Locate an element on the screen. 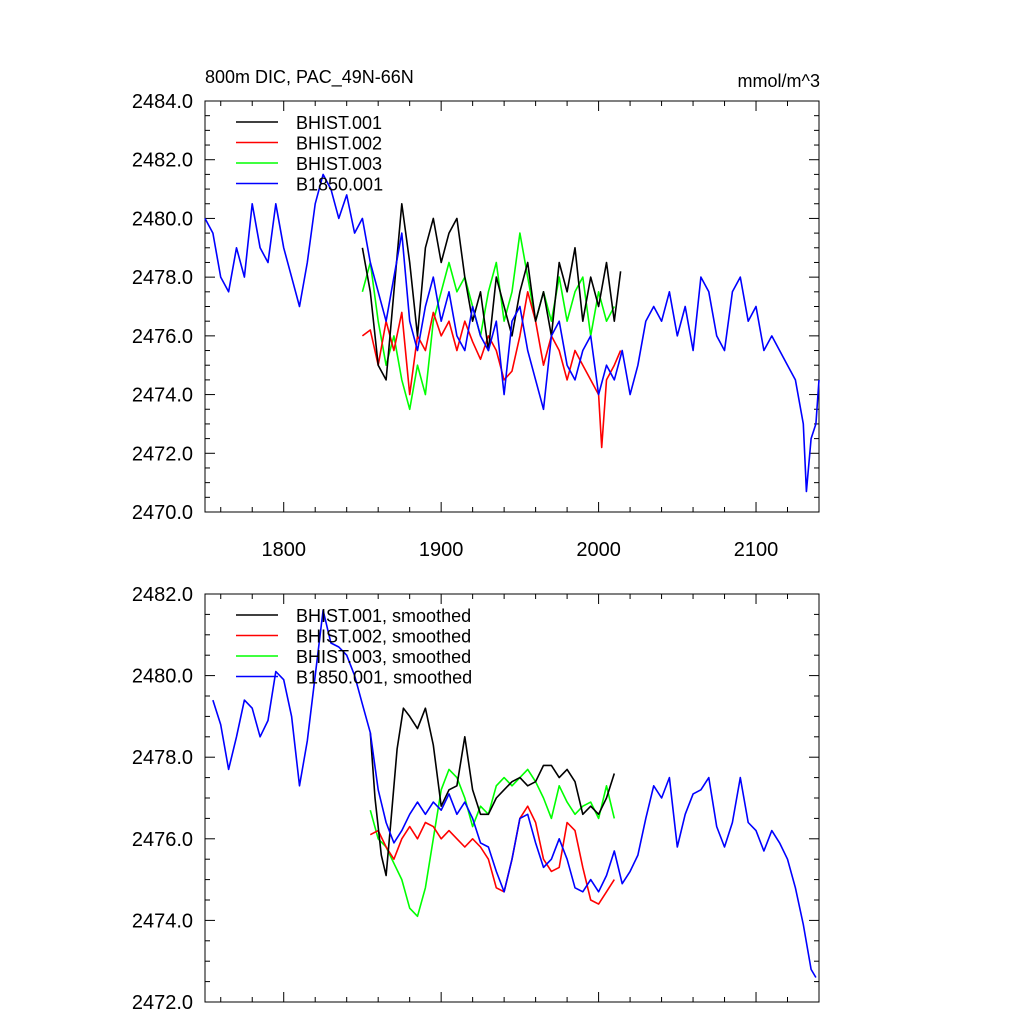  legend-label: B1850.001 is located at coordinates (339, 185).